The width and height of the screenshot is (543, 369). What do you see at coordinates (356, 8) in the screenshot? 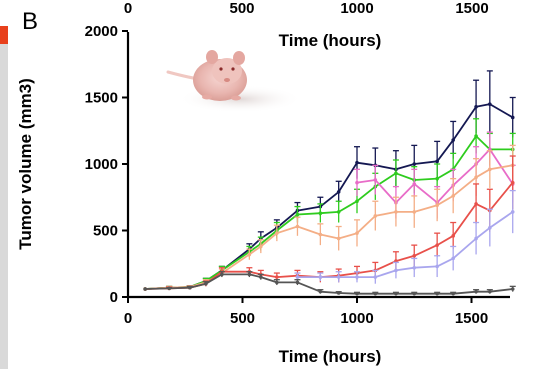
I see `top-tick-label-1000: 1000` at bounding box center [356, 8].